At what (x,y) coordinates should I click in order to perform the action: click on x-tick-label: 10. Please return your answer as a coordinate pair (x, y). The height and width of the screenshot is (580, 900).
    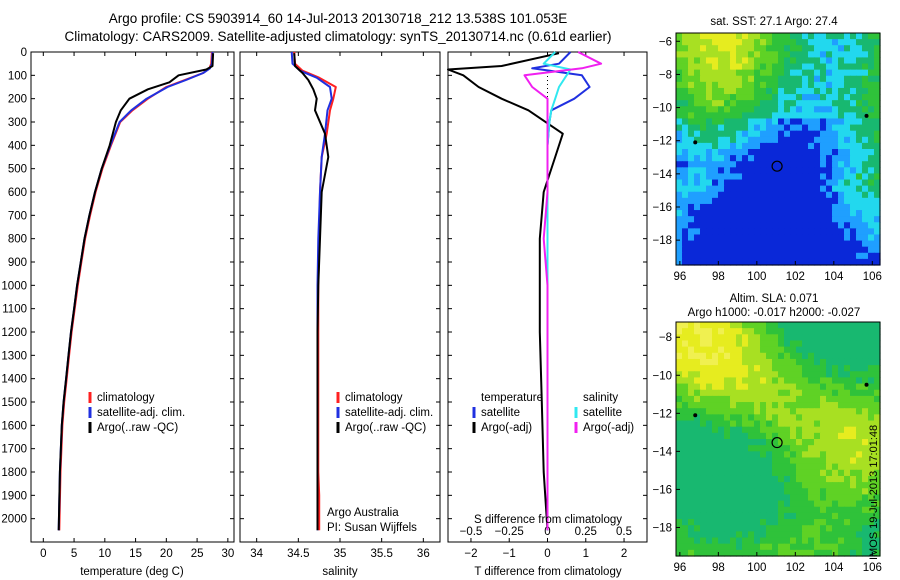
    Looking at the image, I should click on (104, 554).